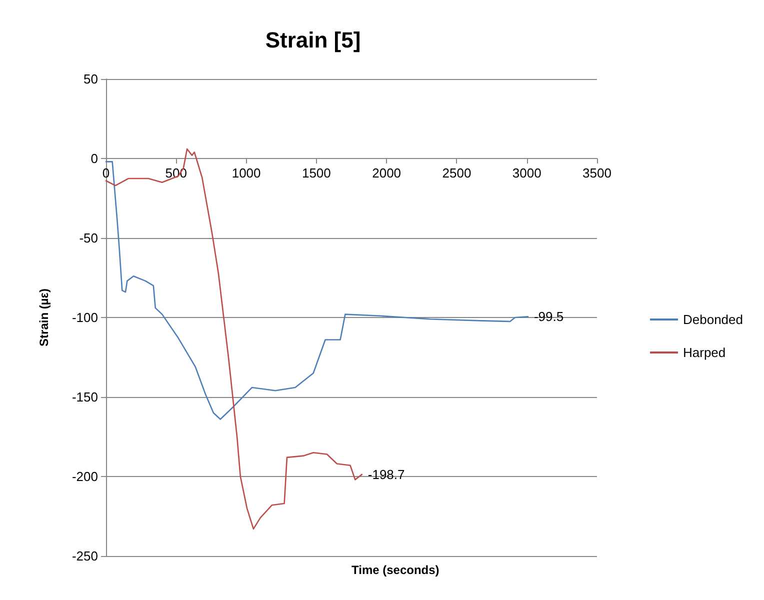  Describe the element at coordinates (85, 476) in the screenshot. I see `y-tick-label: -200` at that location.